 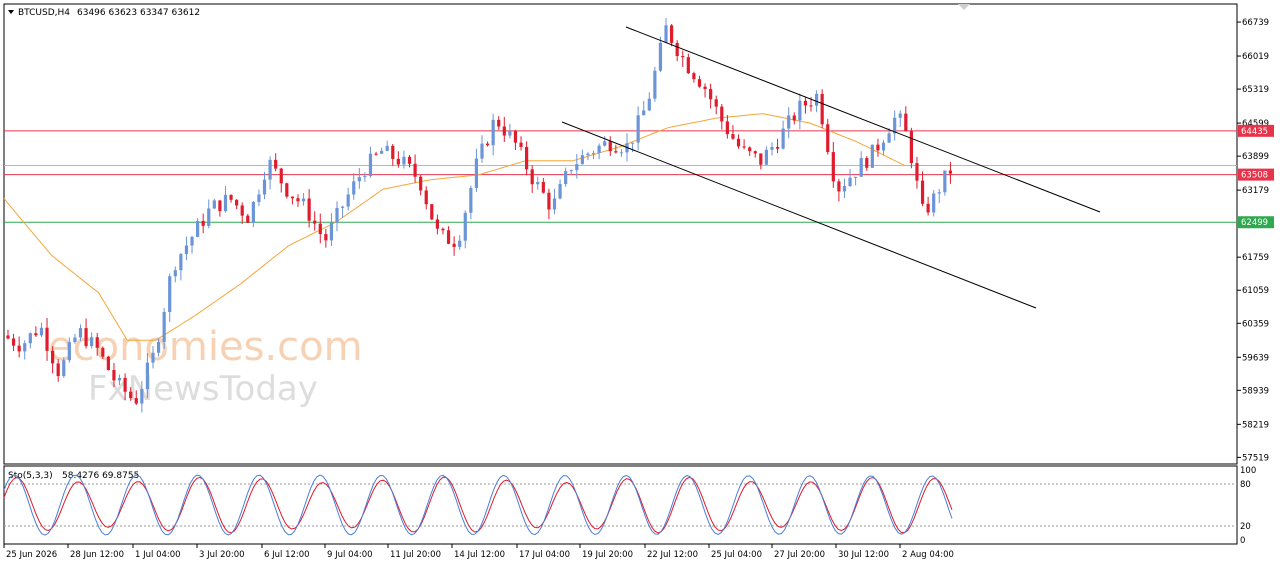 I want to click on ohlc-values: 63496 63623 63347 63612, so click(x=138, y=13).